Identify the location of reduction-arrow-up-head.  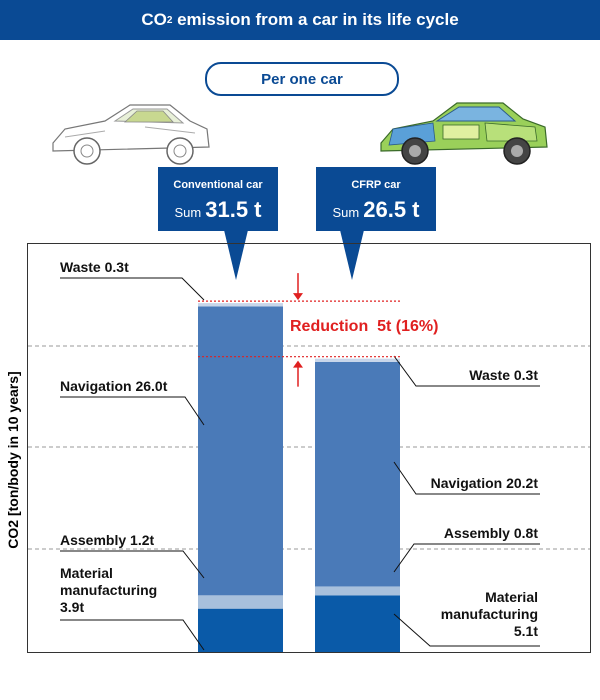
(298, 364).